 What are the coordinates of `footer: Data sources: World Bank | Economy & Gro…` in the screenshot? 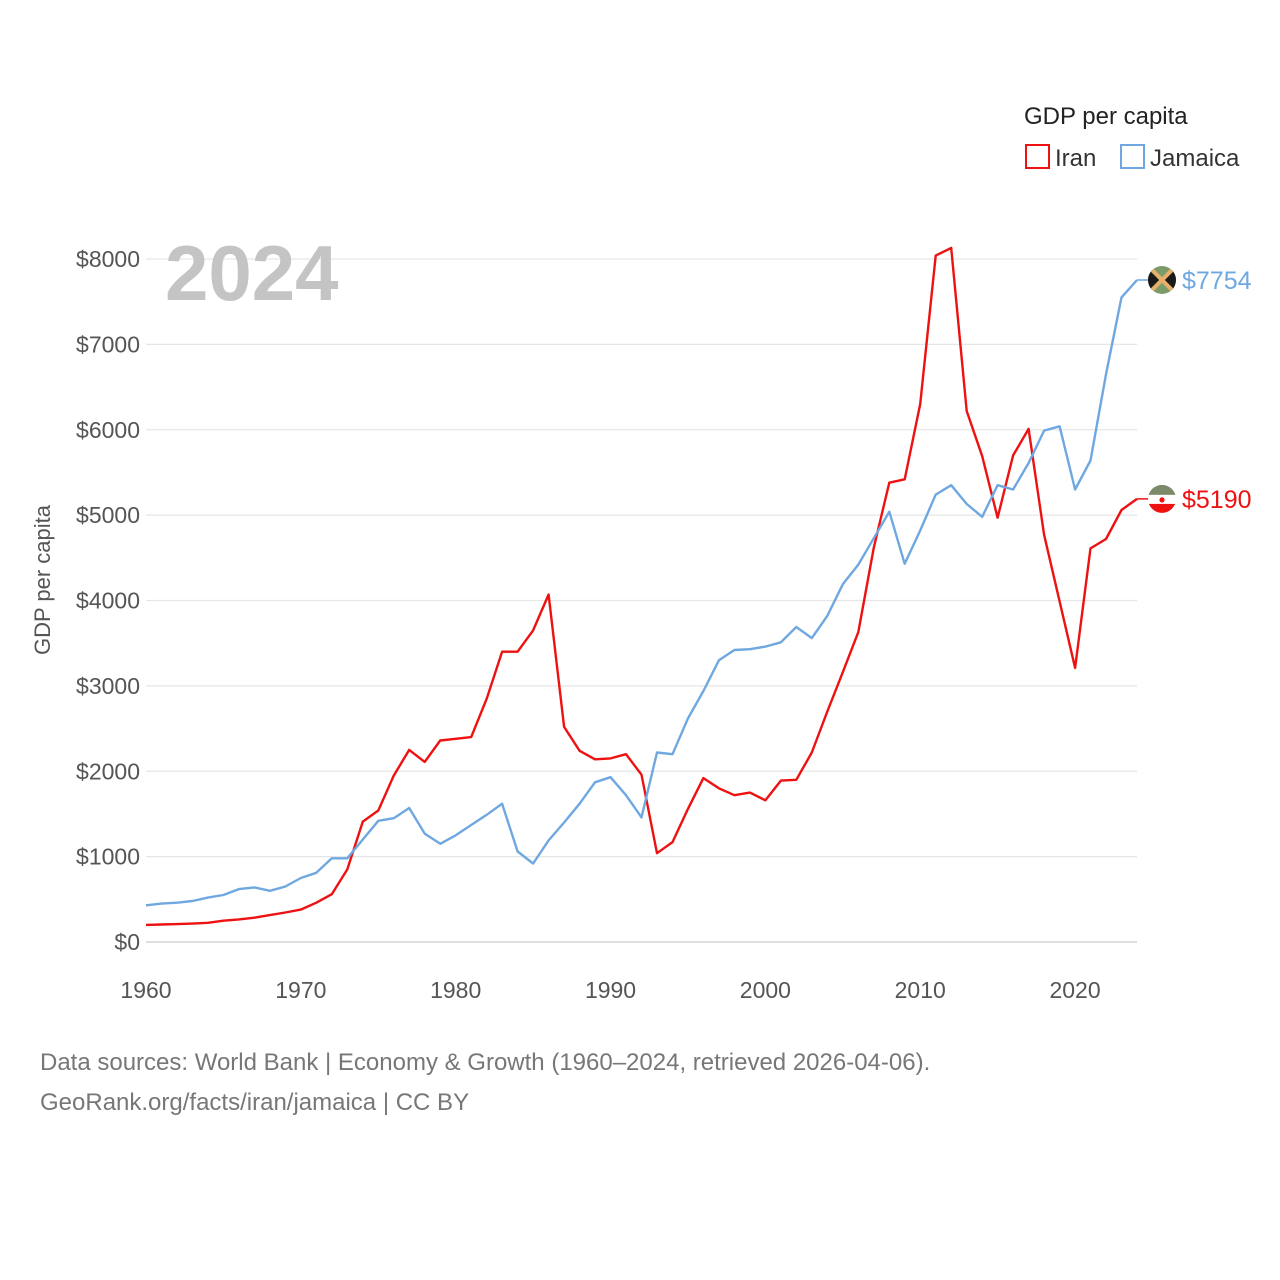 It's located at (485, 1083).